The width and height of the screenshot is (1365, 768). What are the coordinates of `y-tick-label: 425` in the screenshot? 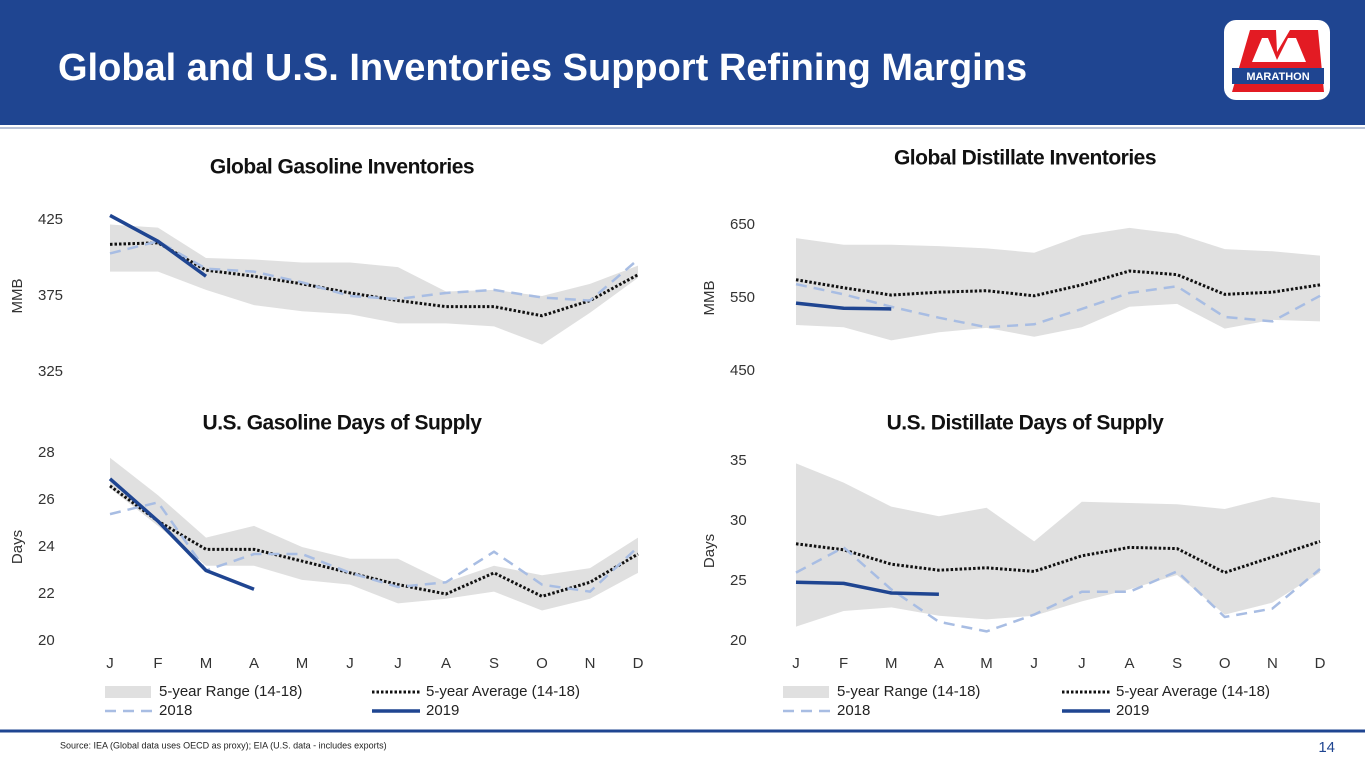 It's located at (50, 219).